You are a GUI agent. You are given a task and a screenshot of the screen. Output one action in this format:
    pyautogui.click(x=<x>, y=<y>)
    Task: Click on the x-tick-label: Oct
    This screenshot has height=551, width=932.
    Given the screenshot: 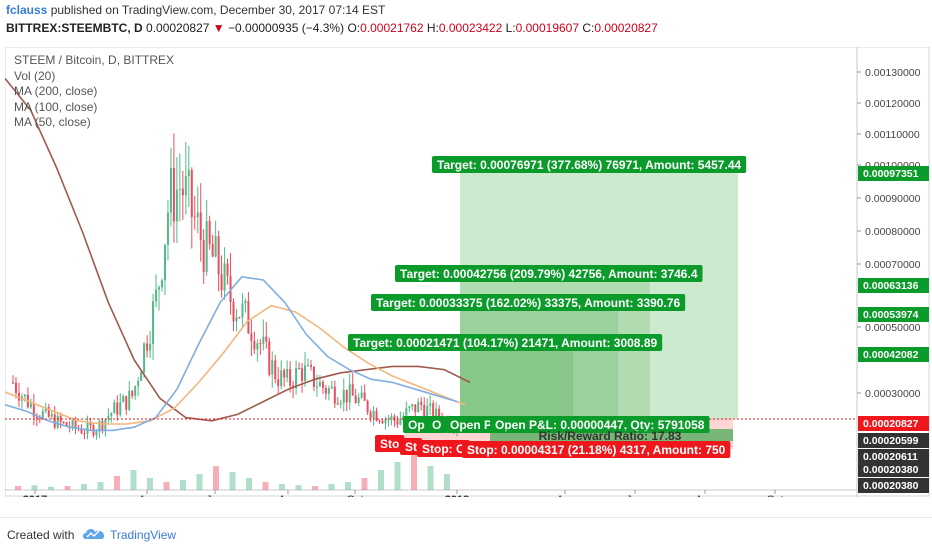 What is the action you would take?
    pyautogui.click(x=774, y=495)
    